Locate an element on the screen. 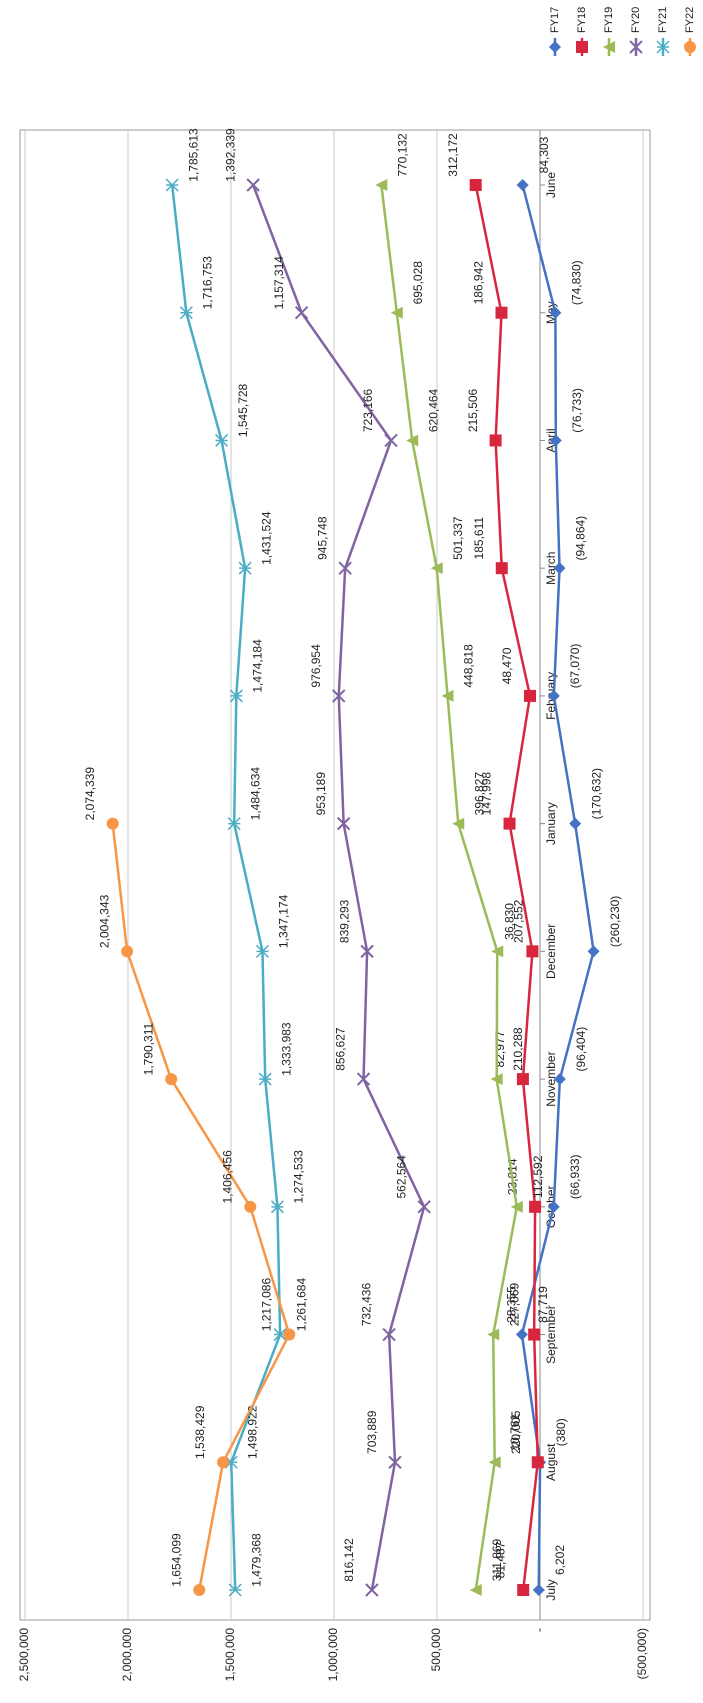 The width and height of the screenshot is (703, 1703). data-label: 1,716,753 is located at coordinates (208, 283).